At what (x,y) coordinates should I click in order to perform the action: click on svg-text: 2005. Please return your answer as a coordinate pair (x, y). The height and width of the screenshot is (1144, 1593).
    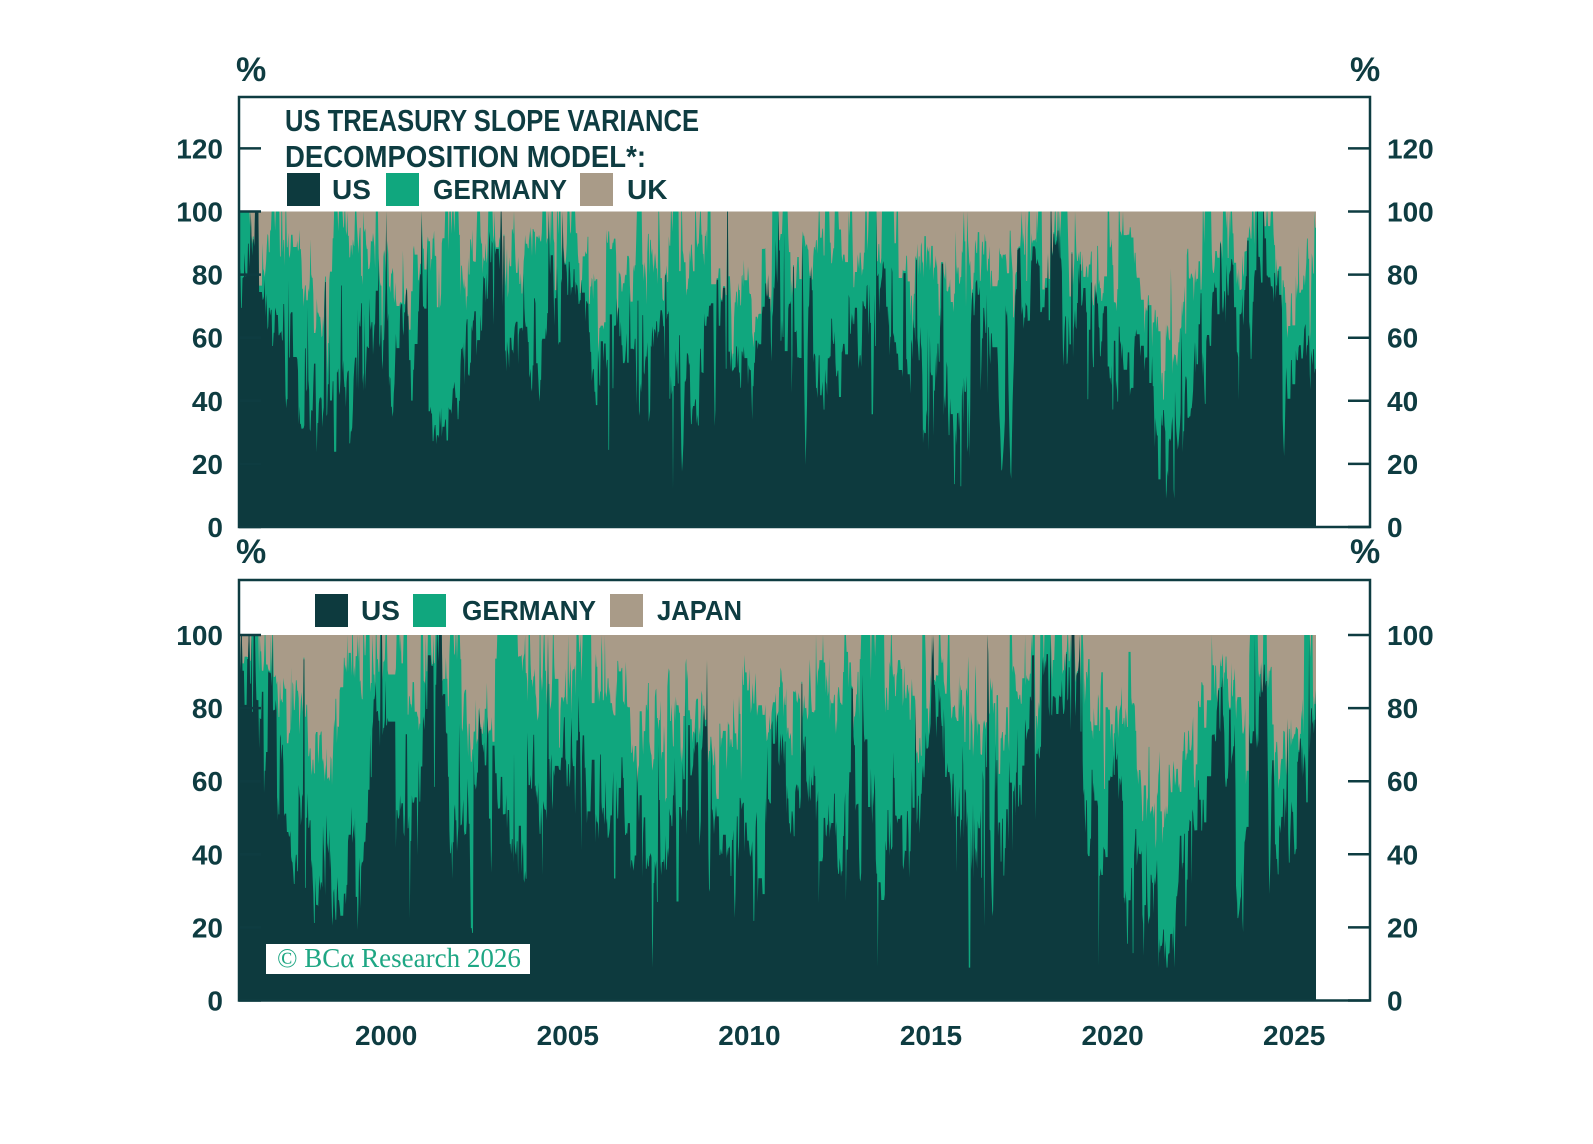
    Looking at the image, I should click on (568, 1035).